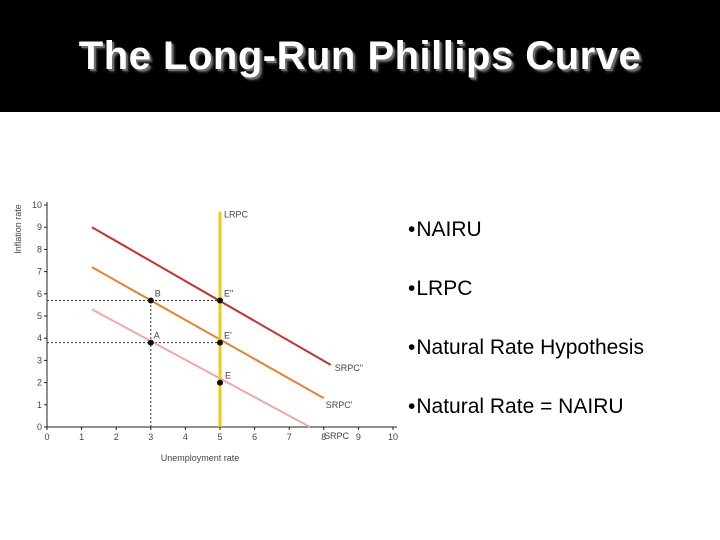  Describe the element at coordinates (236, 215) in the screenshot. I see `series-label: LRPC` at that location.